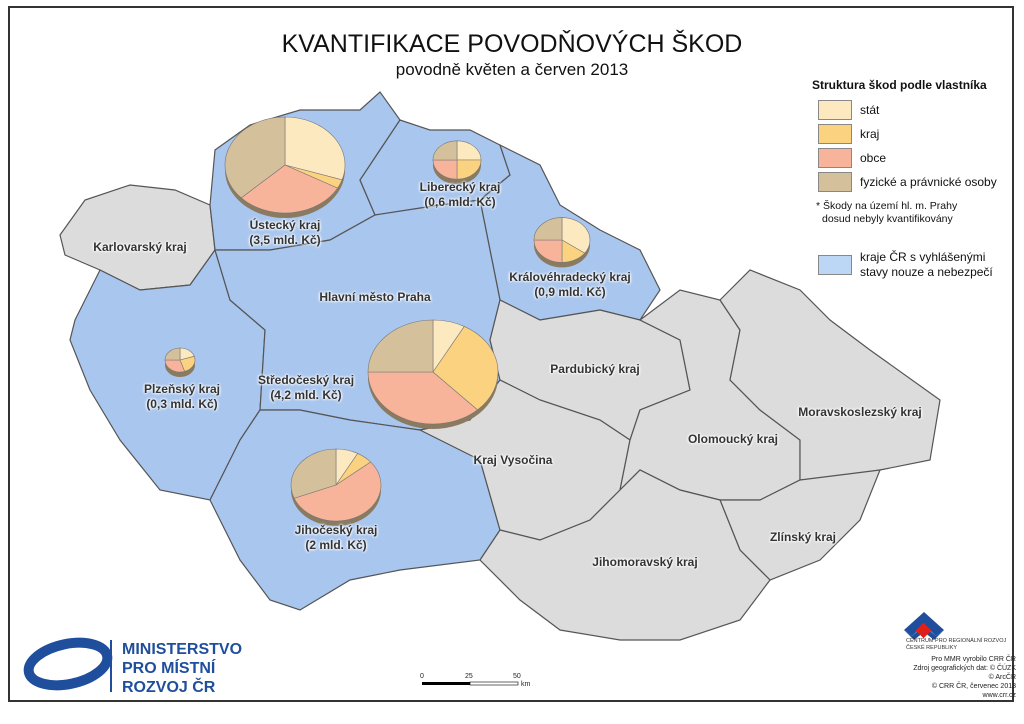  Describe the element at coordinates (870, 134) in the screenshot. I see `legend-label: kraj` at that location.